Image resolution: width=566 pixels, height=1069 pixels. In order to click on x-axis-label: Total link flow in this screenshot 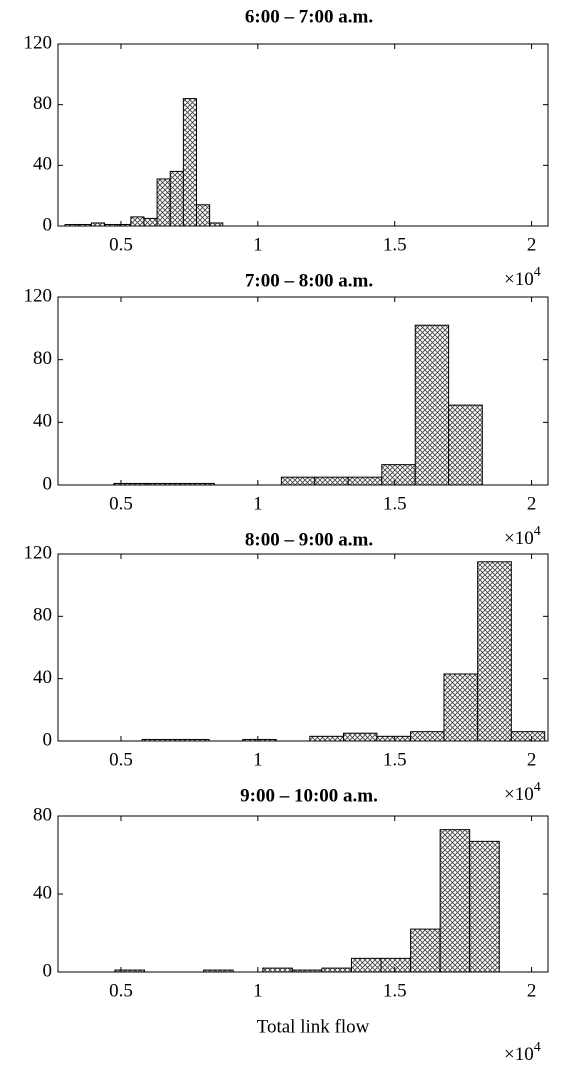, I will do `click(313, 1026)`.